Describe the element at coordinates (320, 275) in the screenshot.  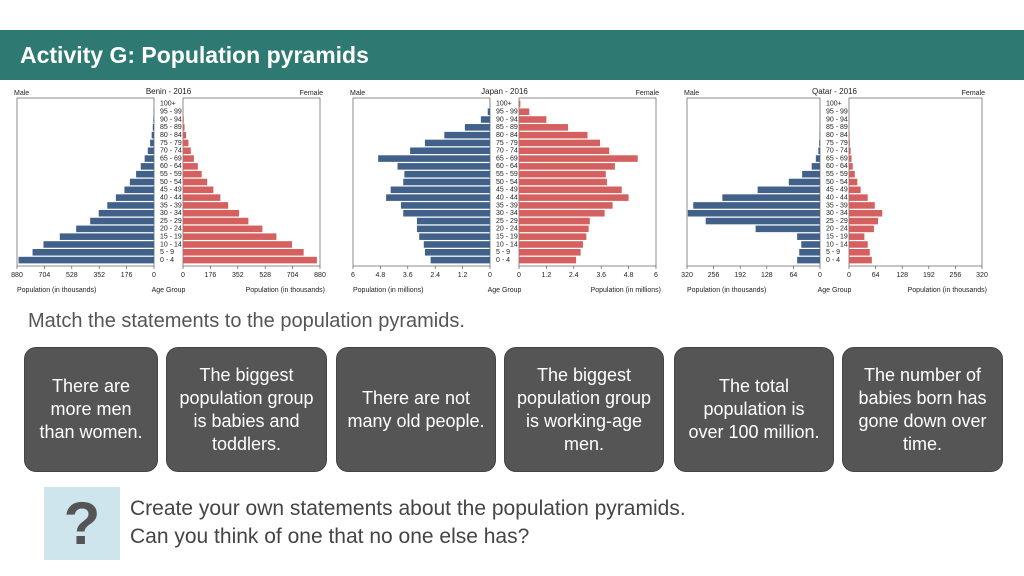
I see `x-tick-label: 880` at that location.